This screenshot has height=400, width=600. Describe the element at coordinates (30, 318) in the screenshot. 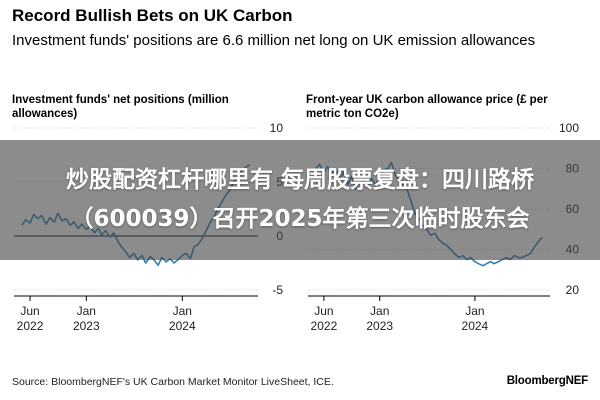

I see `left-x-tick-label-0: Jun 2022` at that location.